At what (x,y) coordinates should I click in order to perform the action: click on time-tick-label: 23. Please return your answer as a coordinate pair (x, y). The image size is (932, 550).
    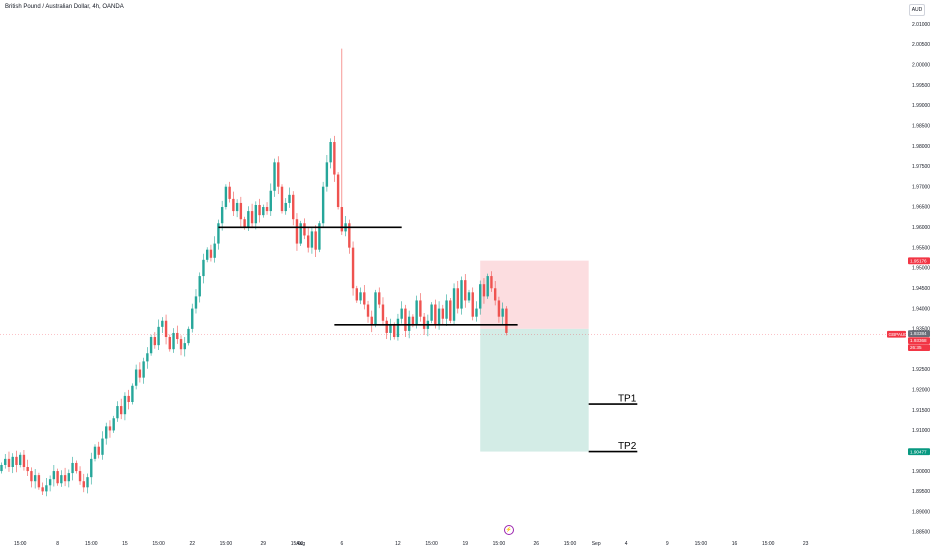
    Looking at the image, I should click on (806, 544).